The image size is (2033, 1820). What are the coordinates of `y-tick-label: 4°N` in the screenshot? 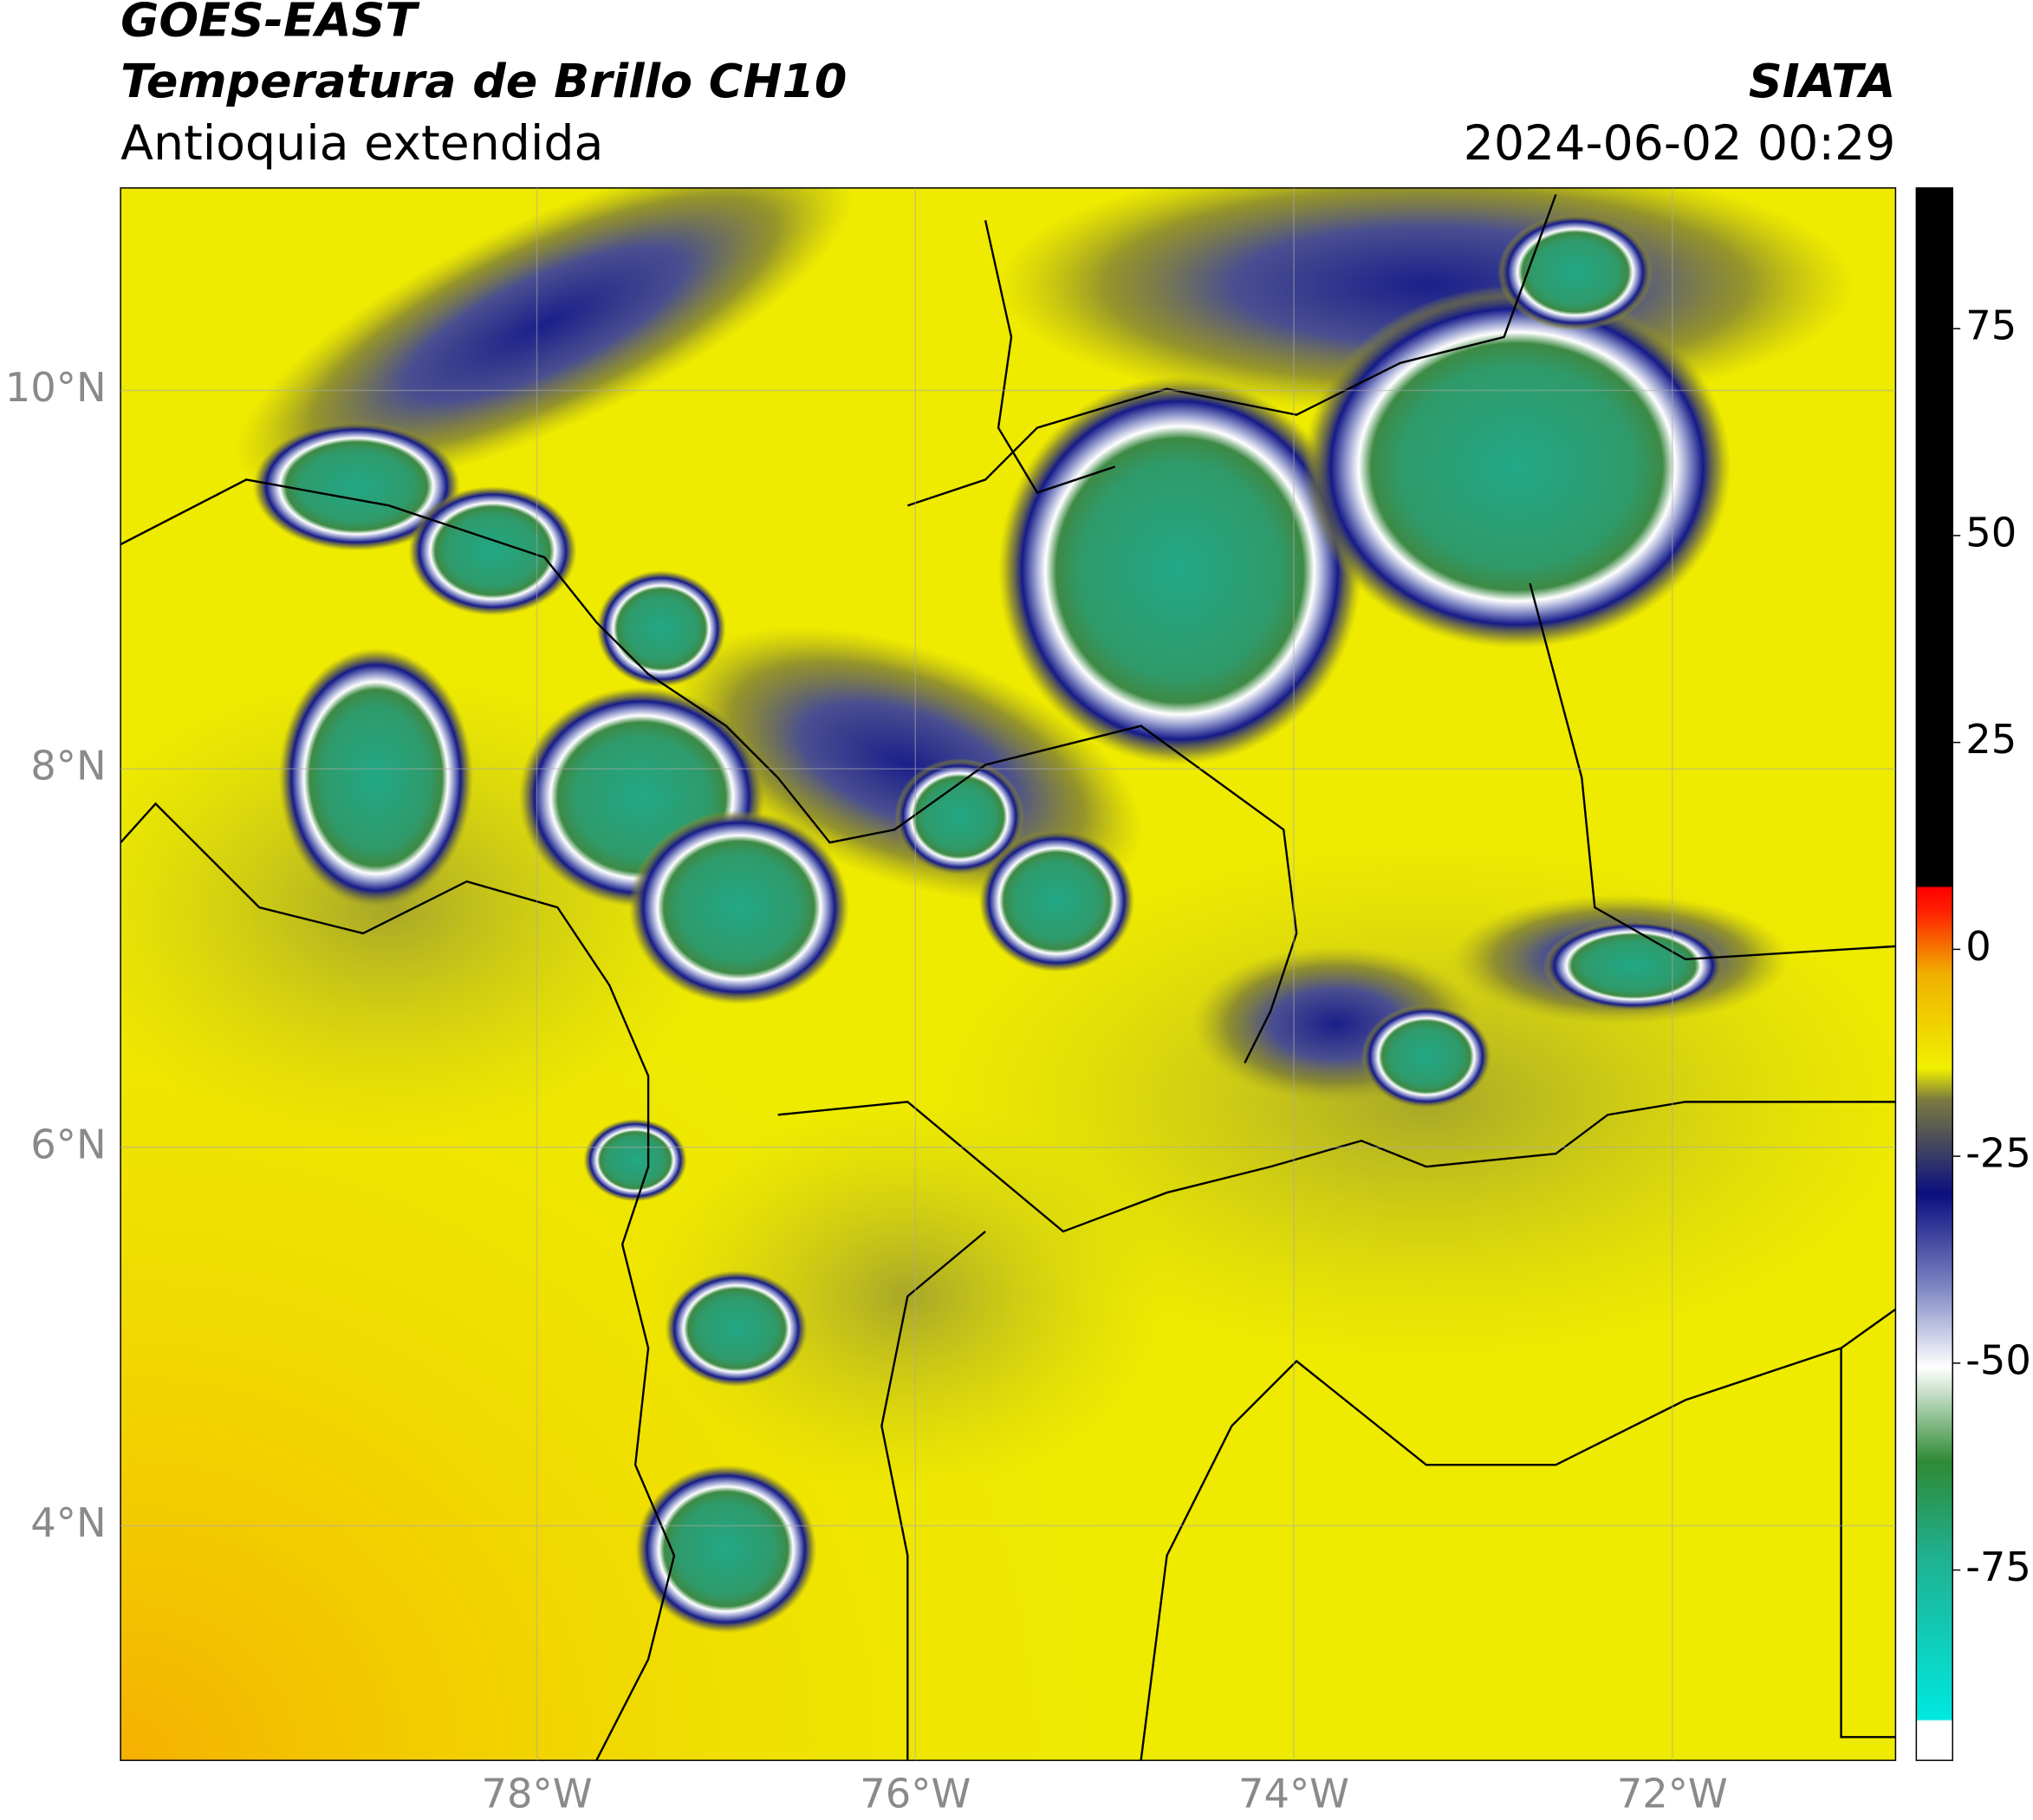 It's located at (68, 1522).